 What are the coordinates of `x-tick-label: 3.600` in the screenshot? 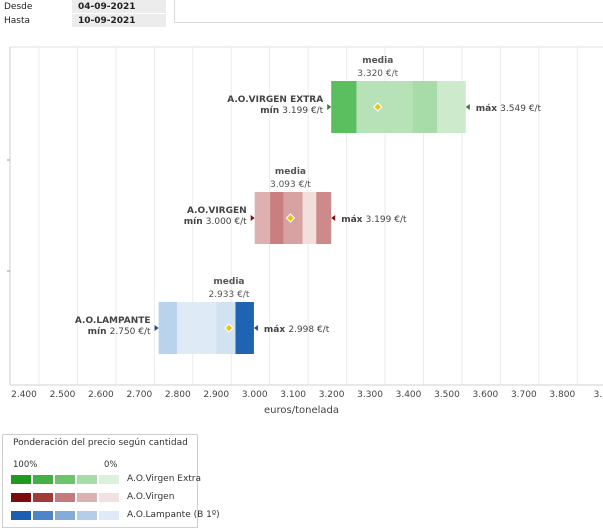 It's located at (486, 395).